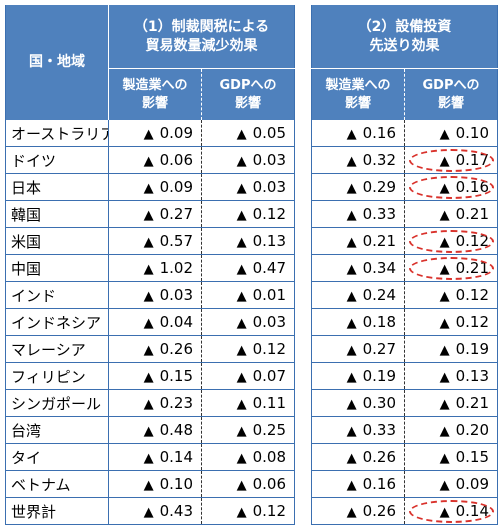 The width and height of the screenshot is (500, 525). I want to click on value-number: 0.23, so click(176, 403).